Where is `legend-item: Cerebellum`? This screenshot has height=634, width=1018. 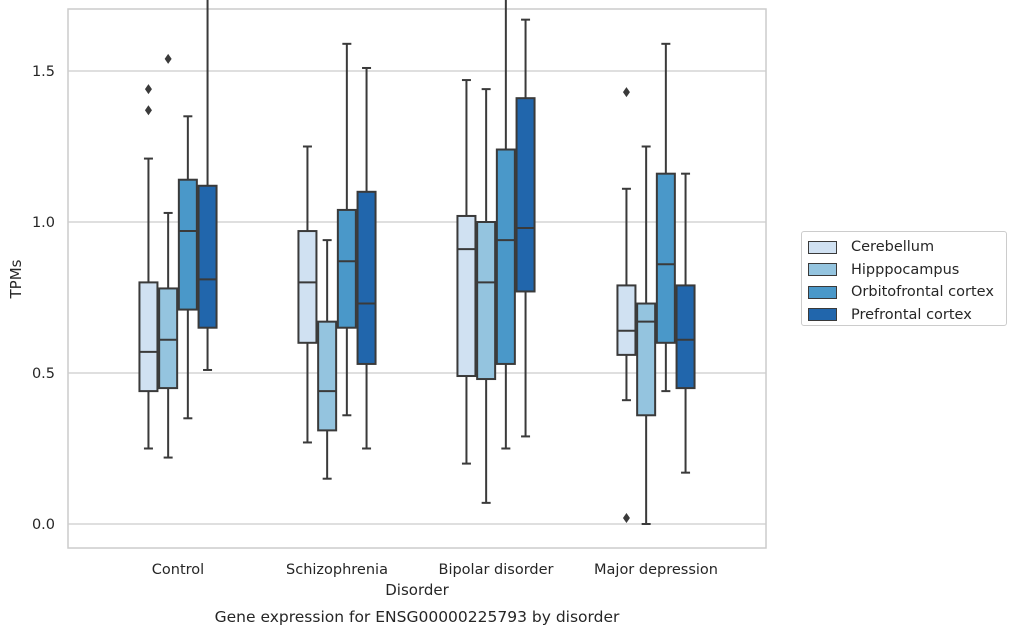
legend-item: Cerebellum is located at coordinates (907, 247).